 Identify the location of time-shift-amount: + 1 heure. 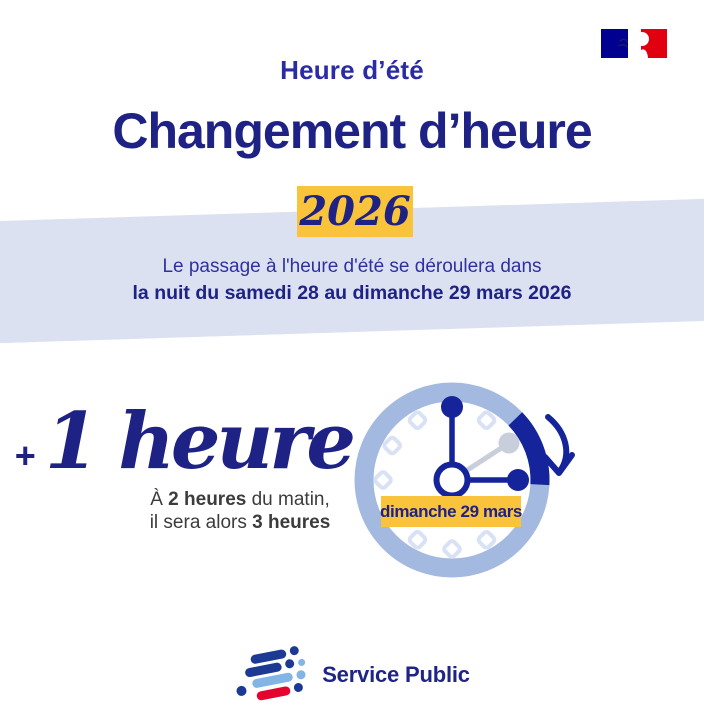
(185, 442).